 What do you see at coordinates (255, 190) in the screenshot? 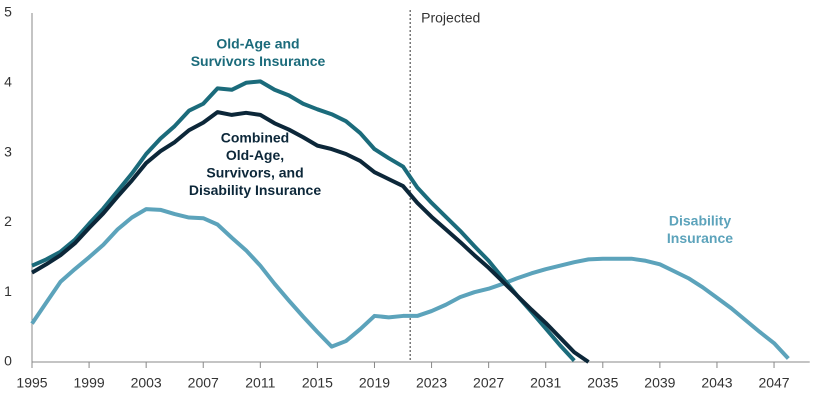
I see `series-label: Disability Insurance` at bounding box center [255, 190].